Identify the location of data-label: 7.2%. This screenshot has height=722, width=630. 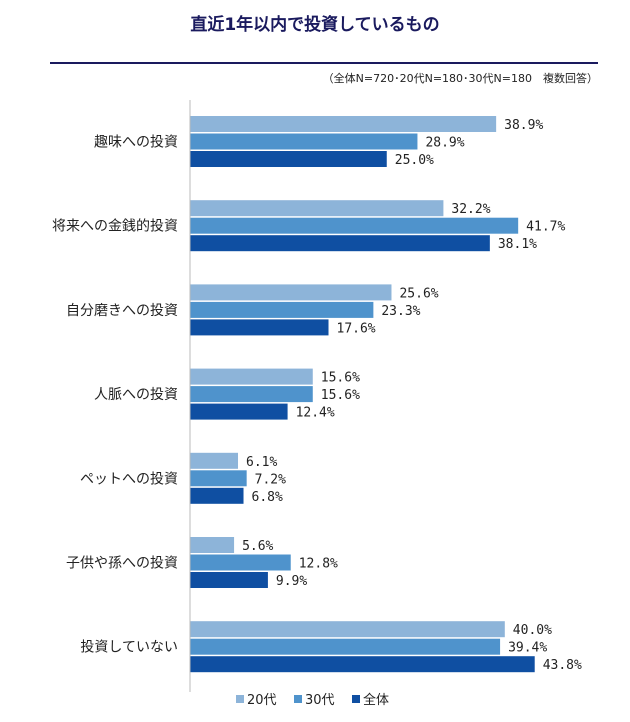
(270, 479).